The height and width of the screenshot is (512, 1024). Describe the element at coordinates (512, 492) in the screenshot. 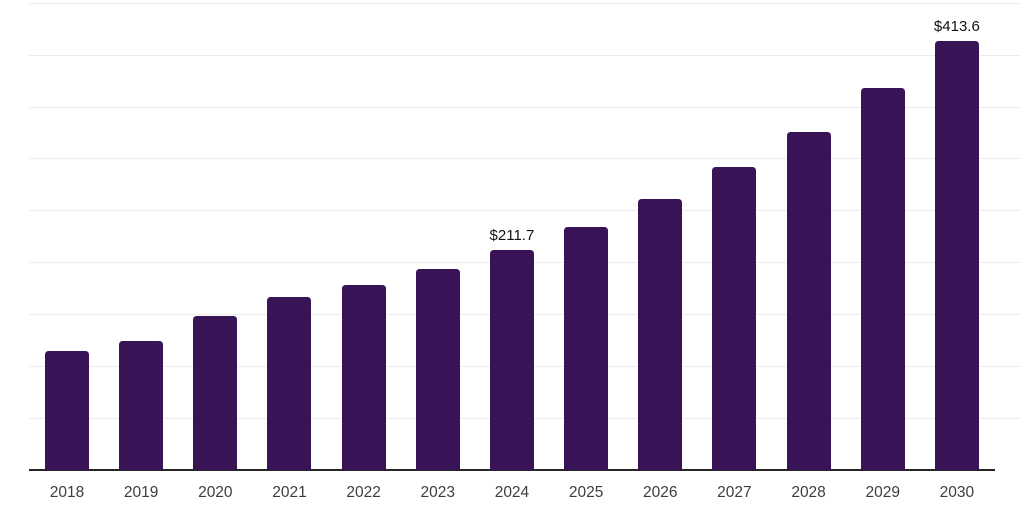

I see `x-tick-label: 2024` at that location.